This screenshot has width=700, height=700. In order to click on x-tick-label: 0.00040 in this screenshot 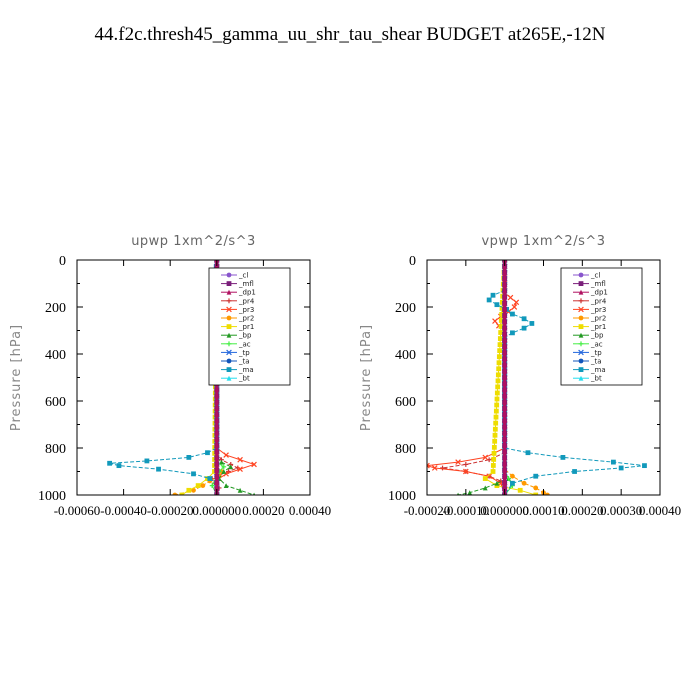, I will do `click(660, 510)`.